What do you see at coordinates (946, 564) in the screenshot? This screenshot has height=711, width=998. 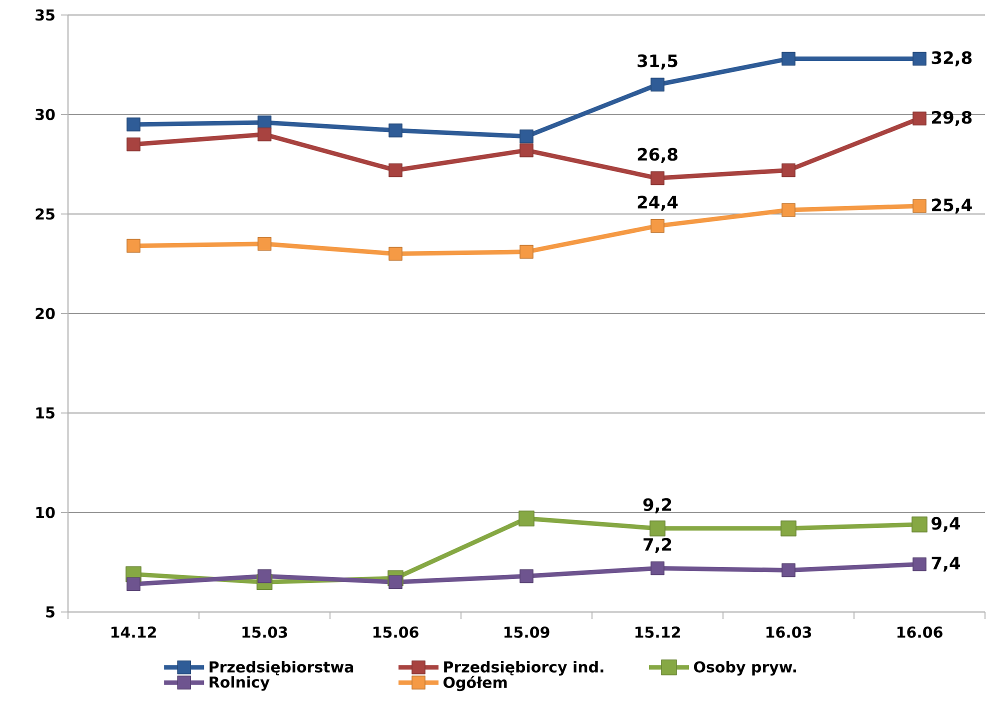 I see `data-label: 7,4` at bounding box center [946, 564].